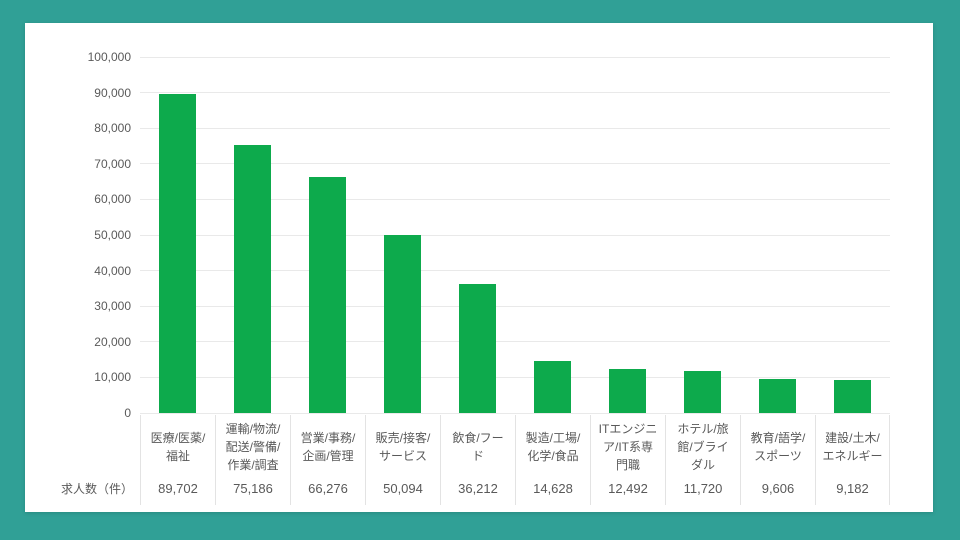 This screenshot has width=960, height=540. Describe the element at coordinates (253, 488) in the screenshot. I see `category-value: 75,186` at that location.